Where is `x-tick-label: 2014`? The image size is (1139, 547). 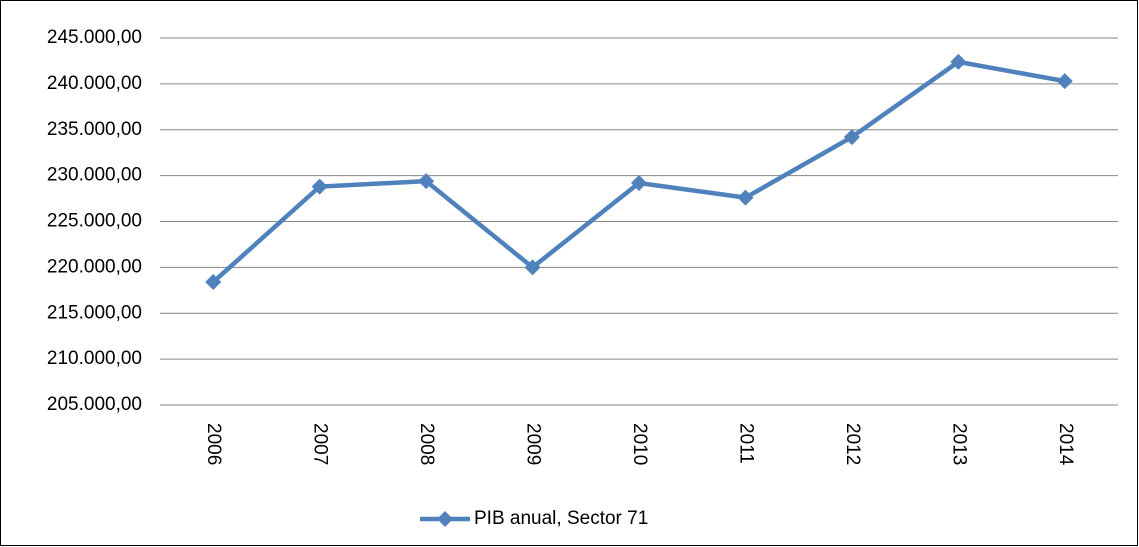 x-tick-label: 2014 is located at coordinates (1065, 444).